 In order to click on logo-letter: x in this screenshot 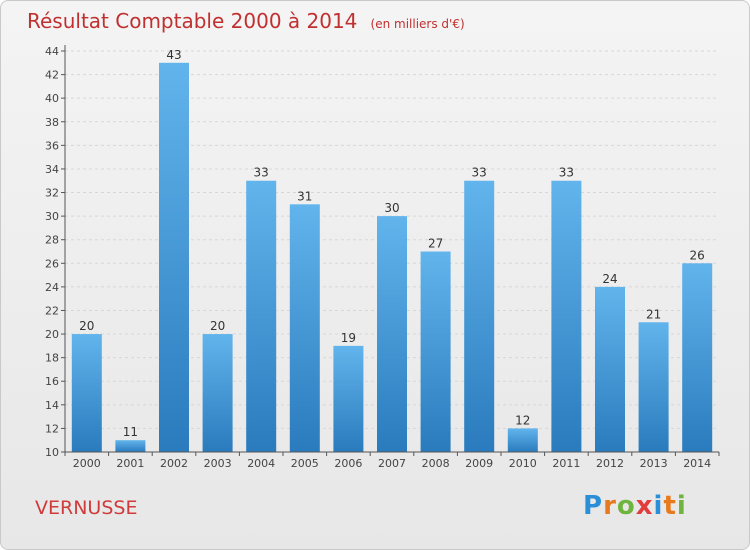, I will do `click(644, 506)`.